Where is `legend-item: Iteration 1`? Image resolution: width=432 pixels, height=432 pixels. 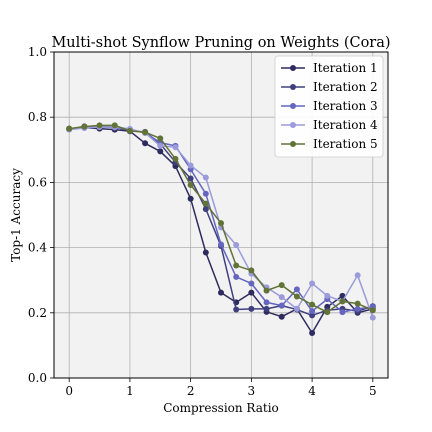 legend-item: Iteration 1 is located at coordinates (329, 68).